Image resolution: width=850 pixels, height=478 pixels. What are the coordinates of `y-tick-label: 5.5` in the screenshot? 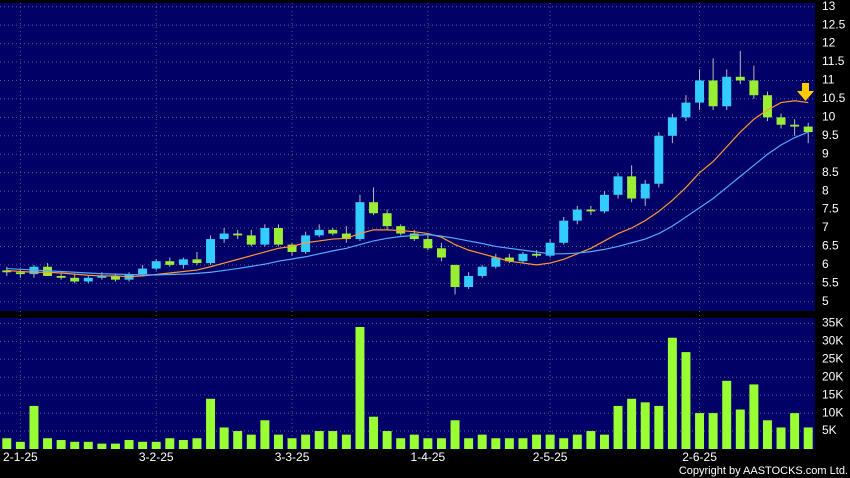 It's located at (830, 283).